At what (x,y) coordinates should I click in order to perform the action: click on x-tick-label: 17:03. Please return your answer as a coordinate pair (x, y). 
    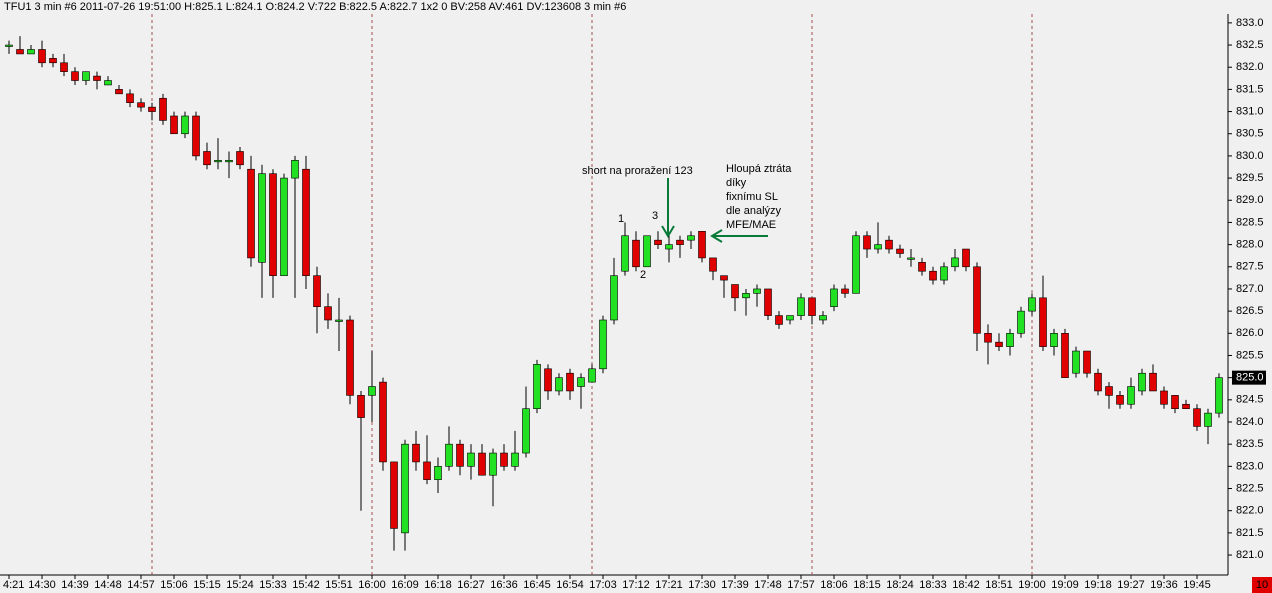
    Looking at the image, I should click on (603, 585).